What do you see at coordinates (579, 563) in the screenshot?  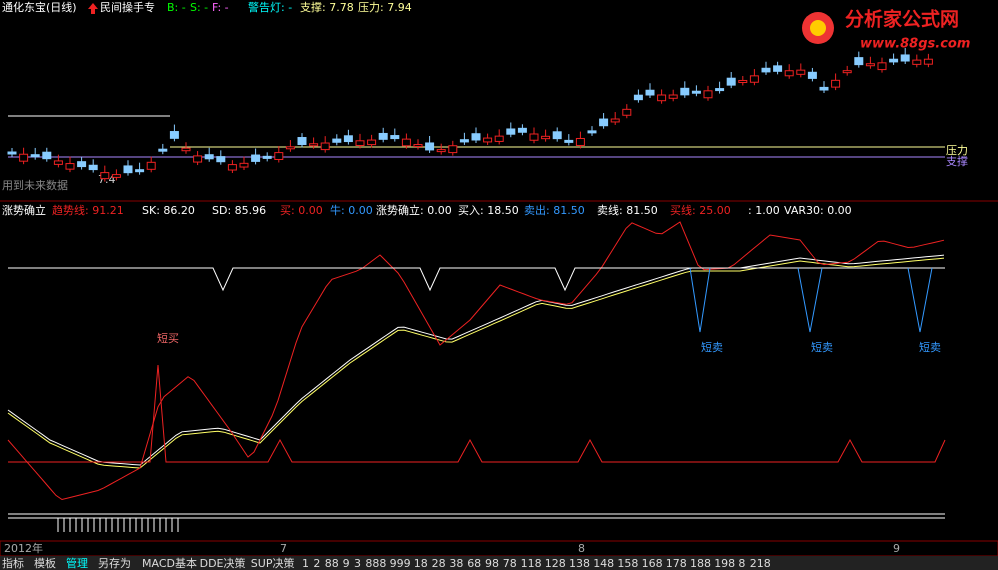 I see `tab: 138` at bounding box center [579, 563].